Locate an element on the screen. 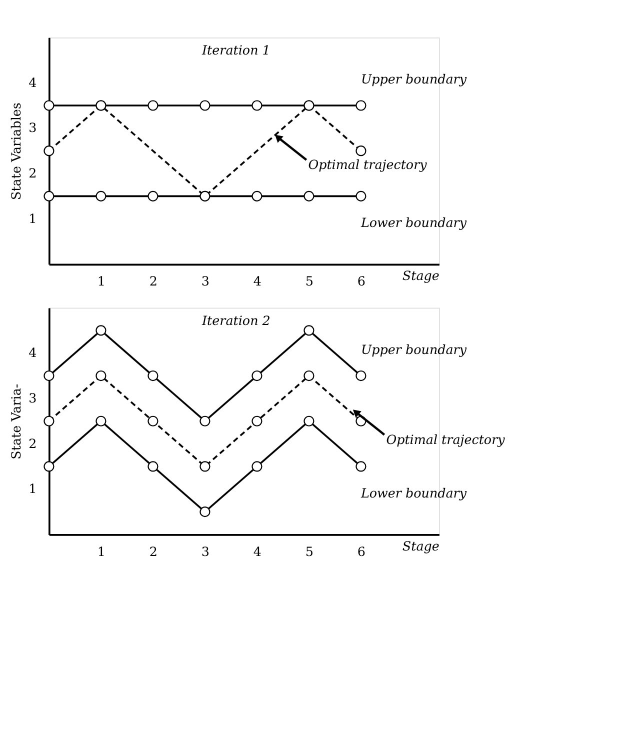 Image resolution: width=624 pixels, height=748 pixels. y-axis-title: State Varia- is located at coordinates (16, 422).